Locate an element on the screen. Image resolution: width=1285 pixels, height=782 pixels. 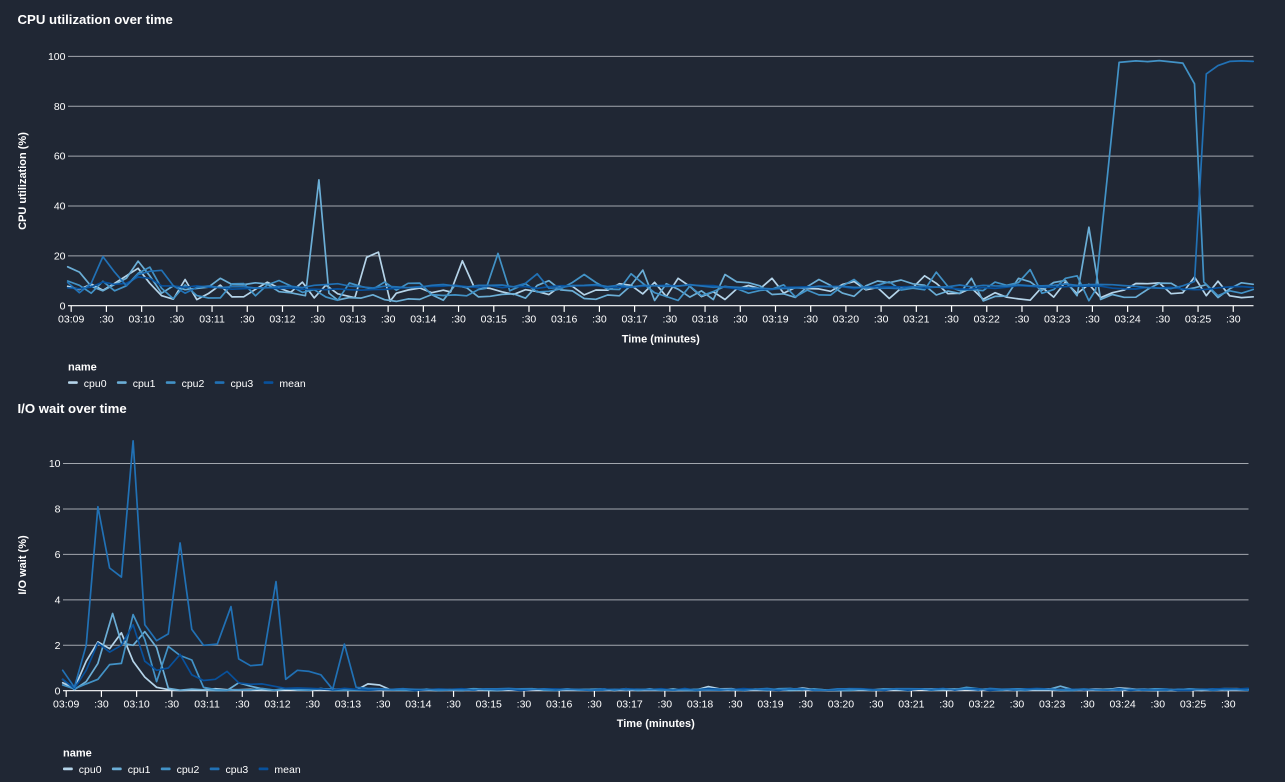
svg-text: 8 is located at coordinates (58, 510).